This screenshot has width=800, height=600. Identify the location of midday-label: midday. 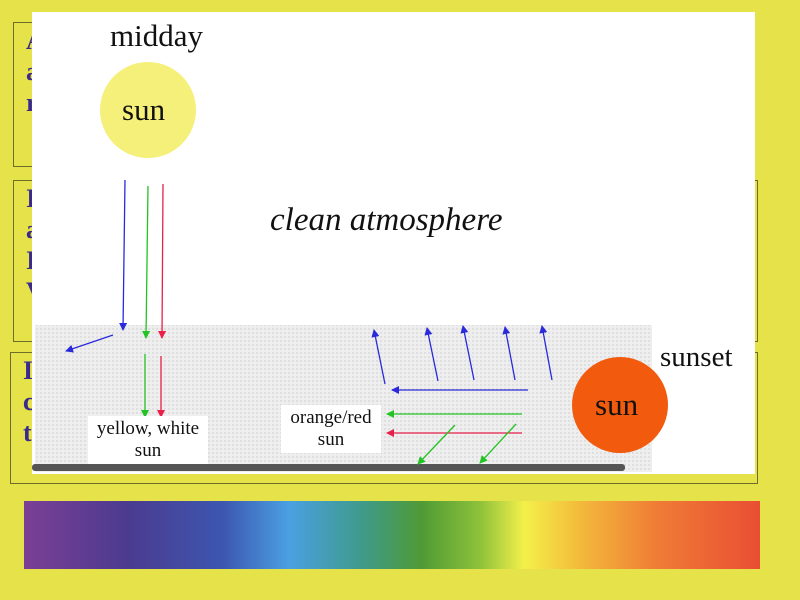
(156, 35).